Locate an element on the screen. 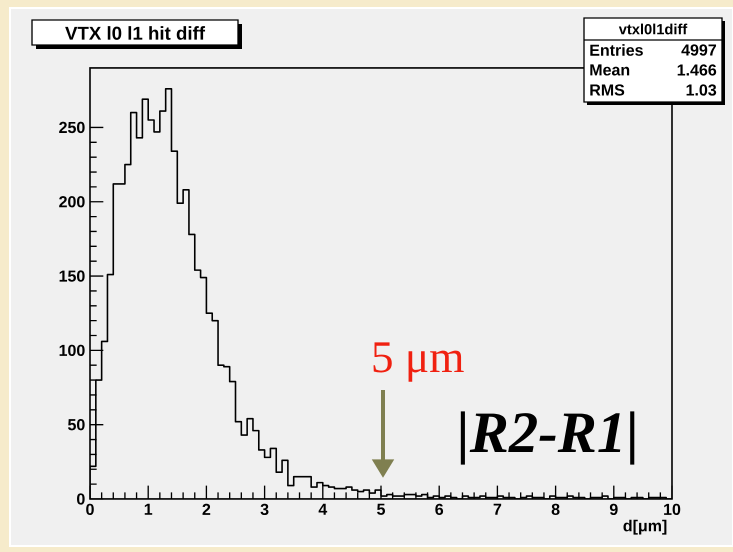 This screenshot has height=552, width=733. annotation: 5 μm is located at coordinates (419, 362).